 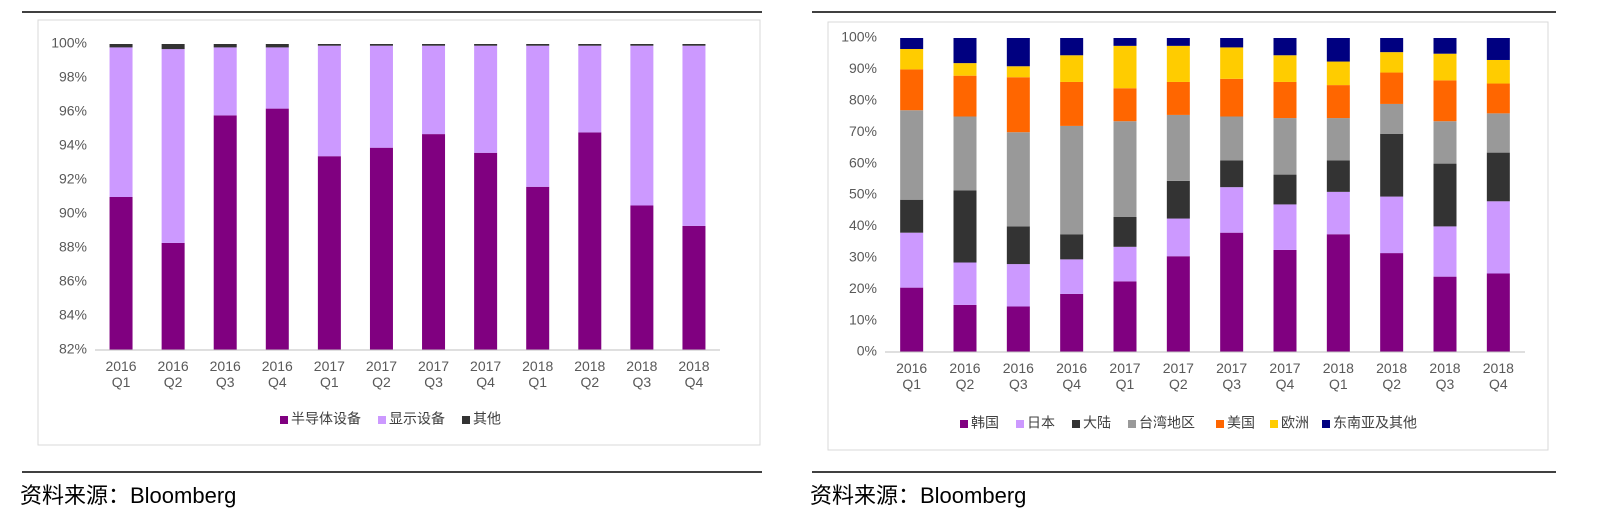 What do you see at coordinates (863, 288) in the screenshot?
I see `y-tick-label: 20%` at bounding box center [863, 288].